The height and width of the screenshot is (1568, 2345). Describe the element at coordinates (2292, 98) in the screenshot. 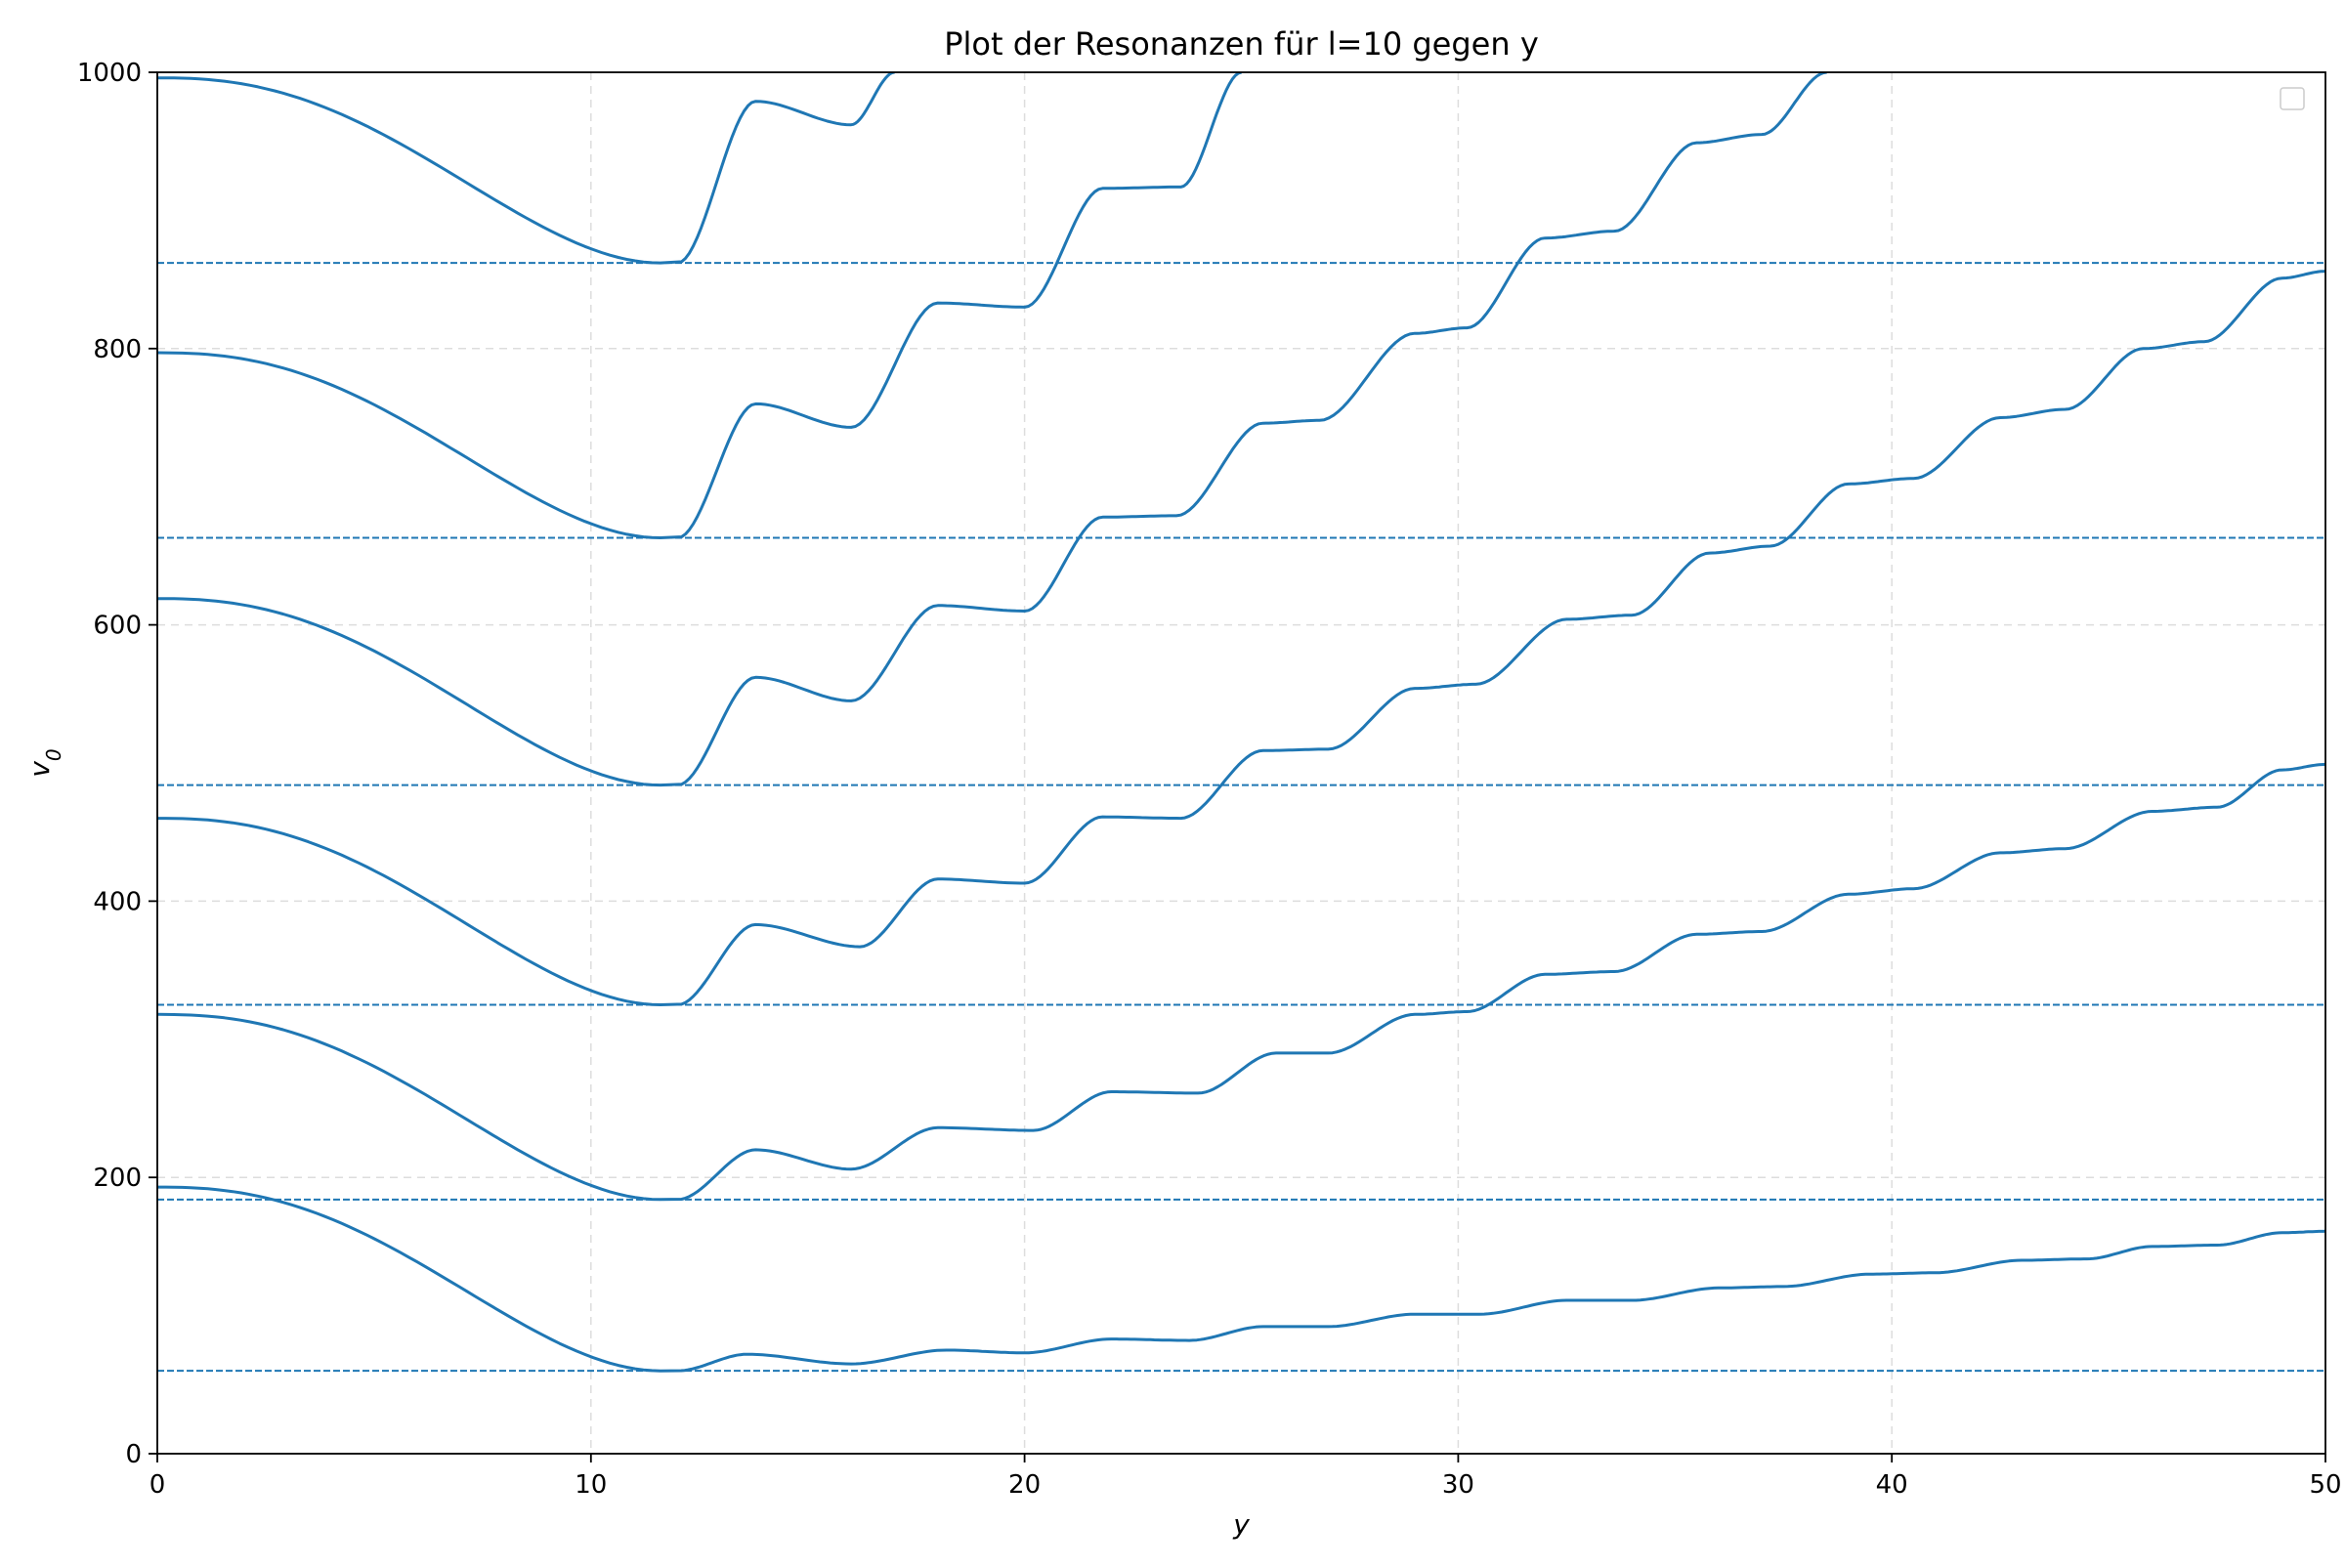

I see `legend-box` at that location.